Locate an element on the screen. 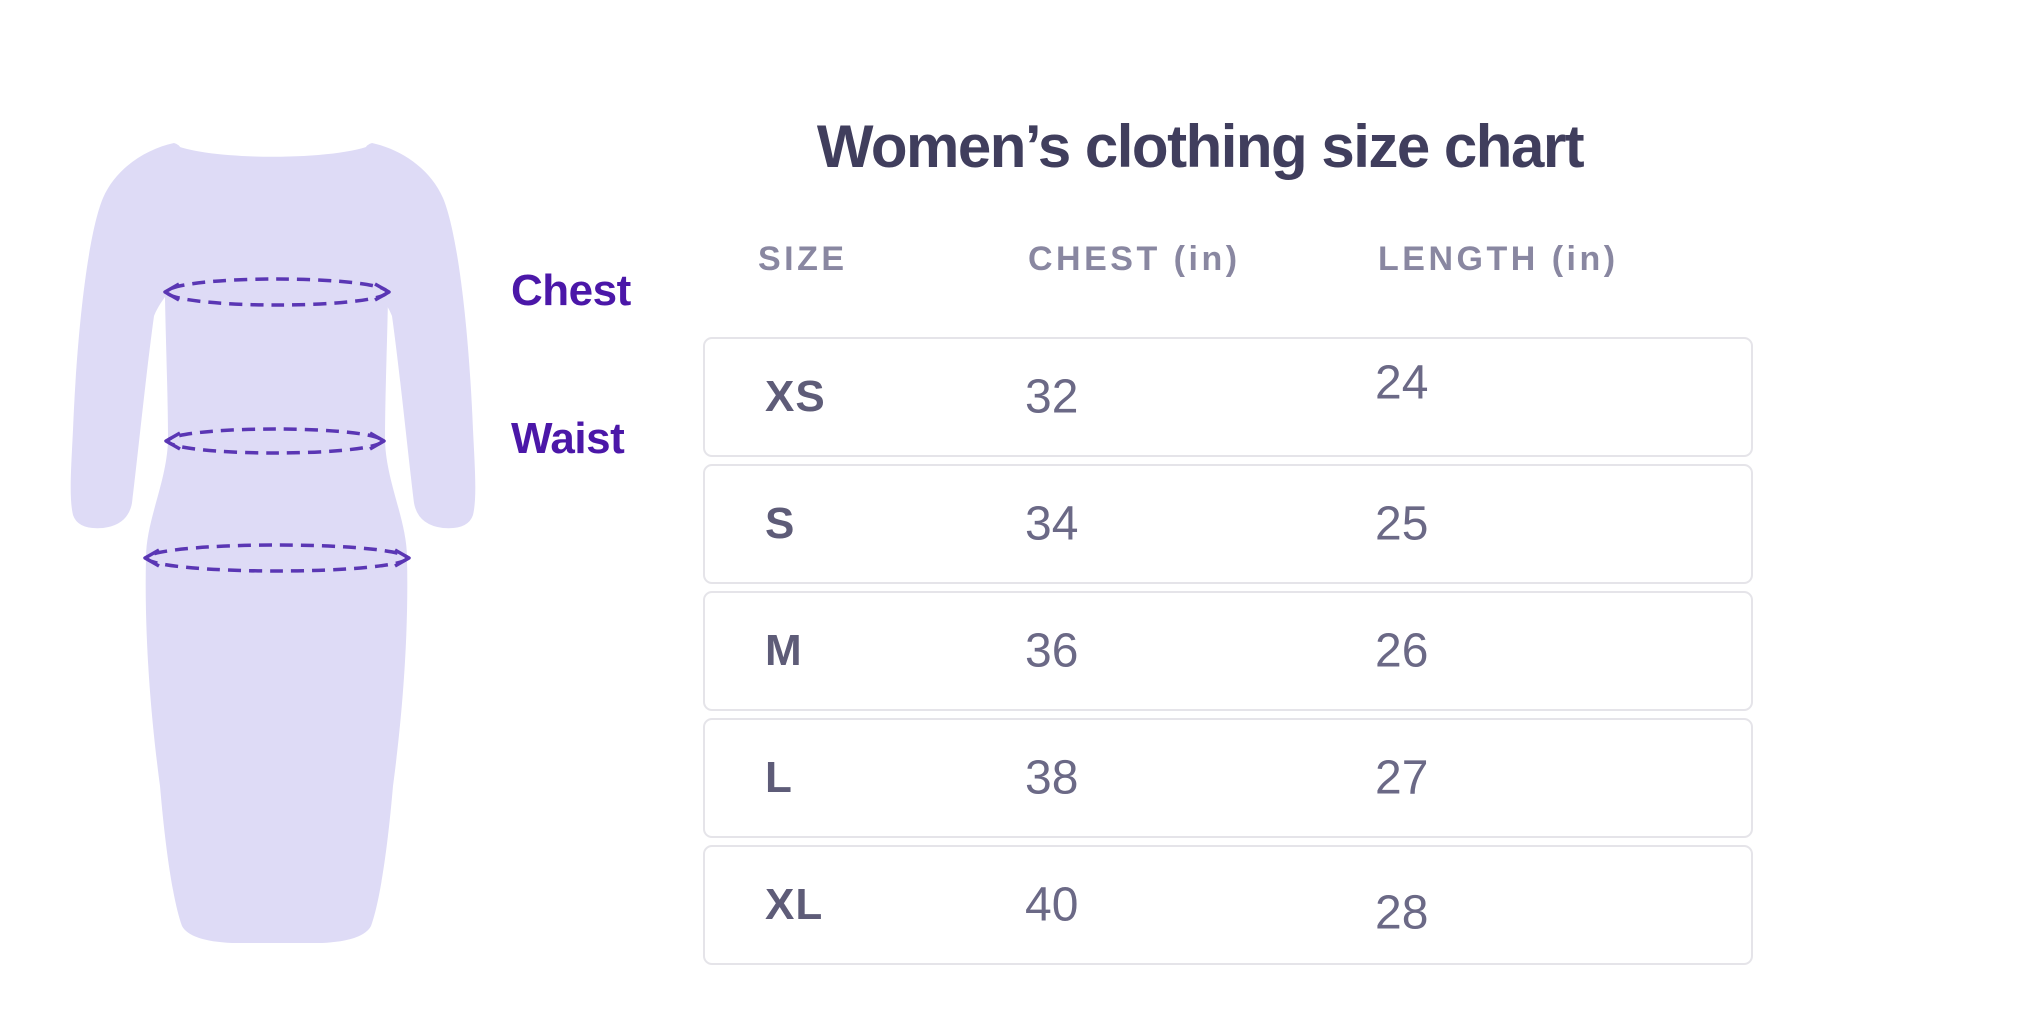 This screenshot has height=1028, width=2032. length-value: 26 is located at coordinates (1402, 651).